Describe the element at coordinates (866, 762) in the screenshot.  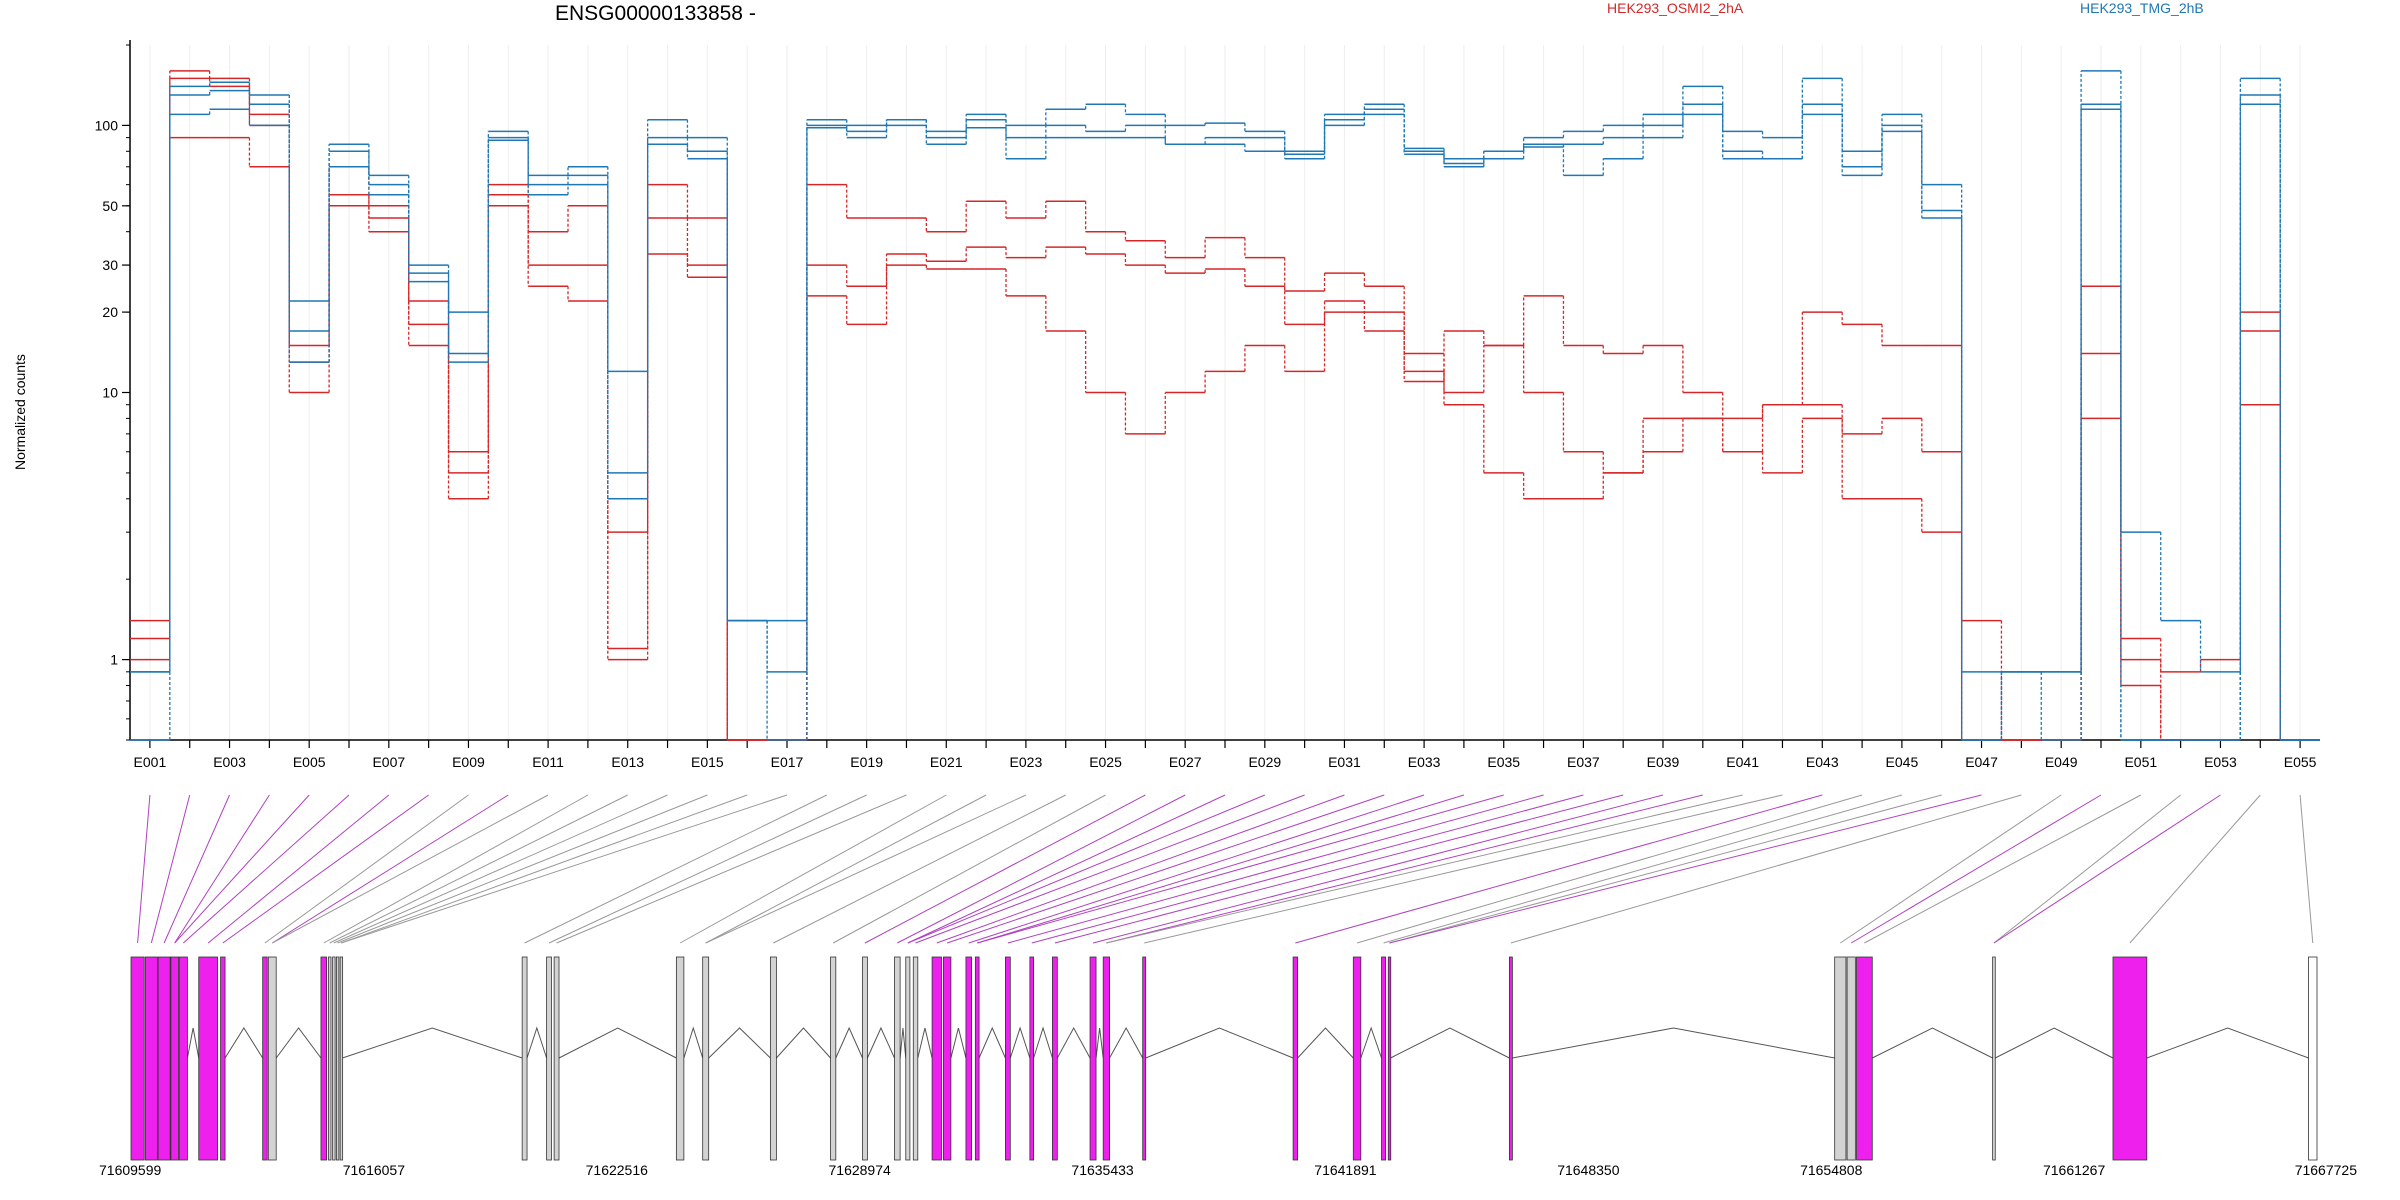
I see `x-tick-label: E019` at that location.